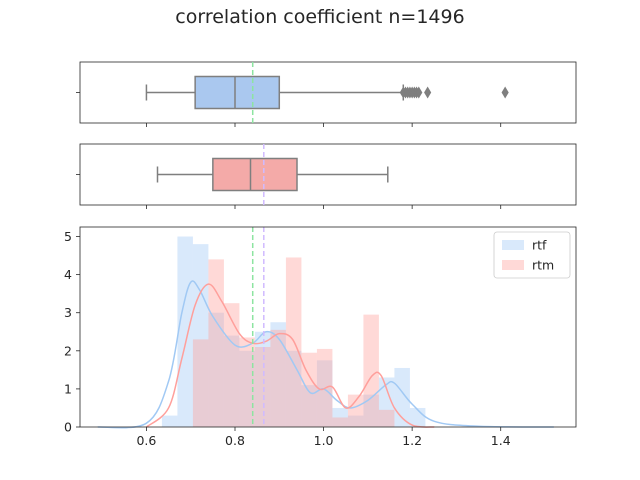 This screenshot has height=480, width=640. Describe the element at coordinates (290, 355) in the screenshot. I see `rtm-kde-curve` at that location.